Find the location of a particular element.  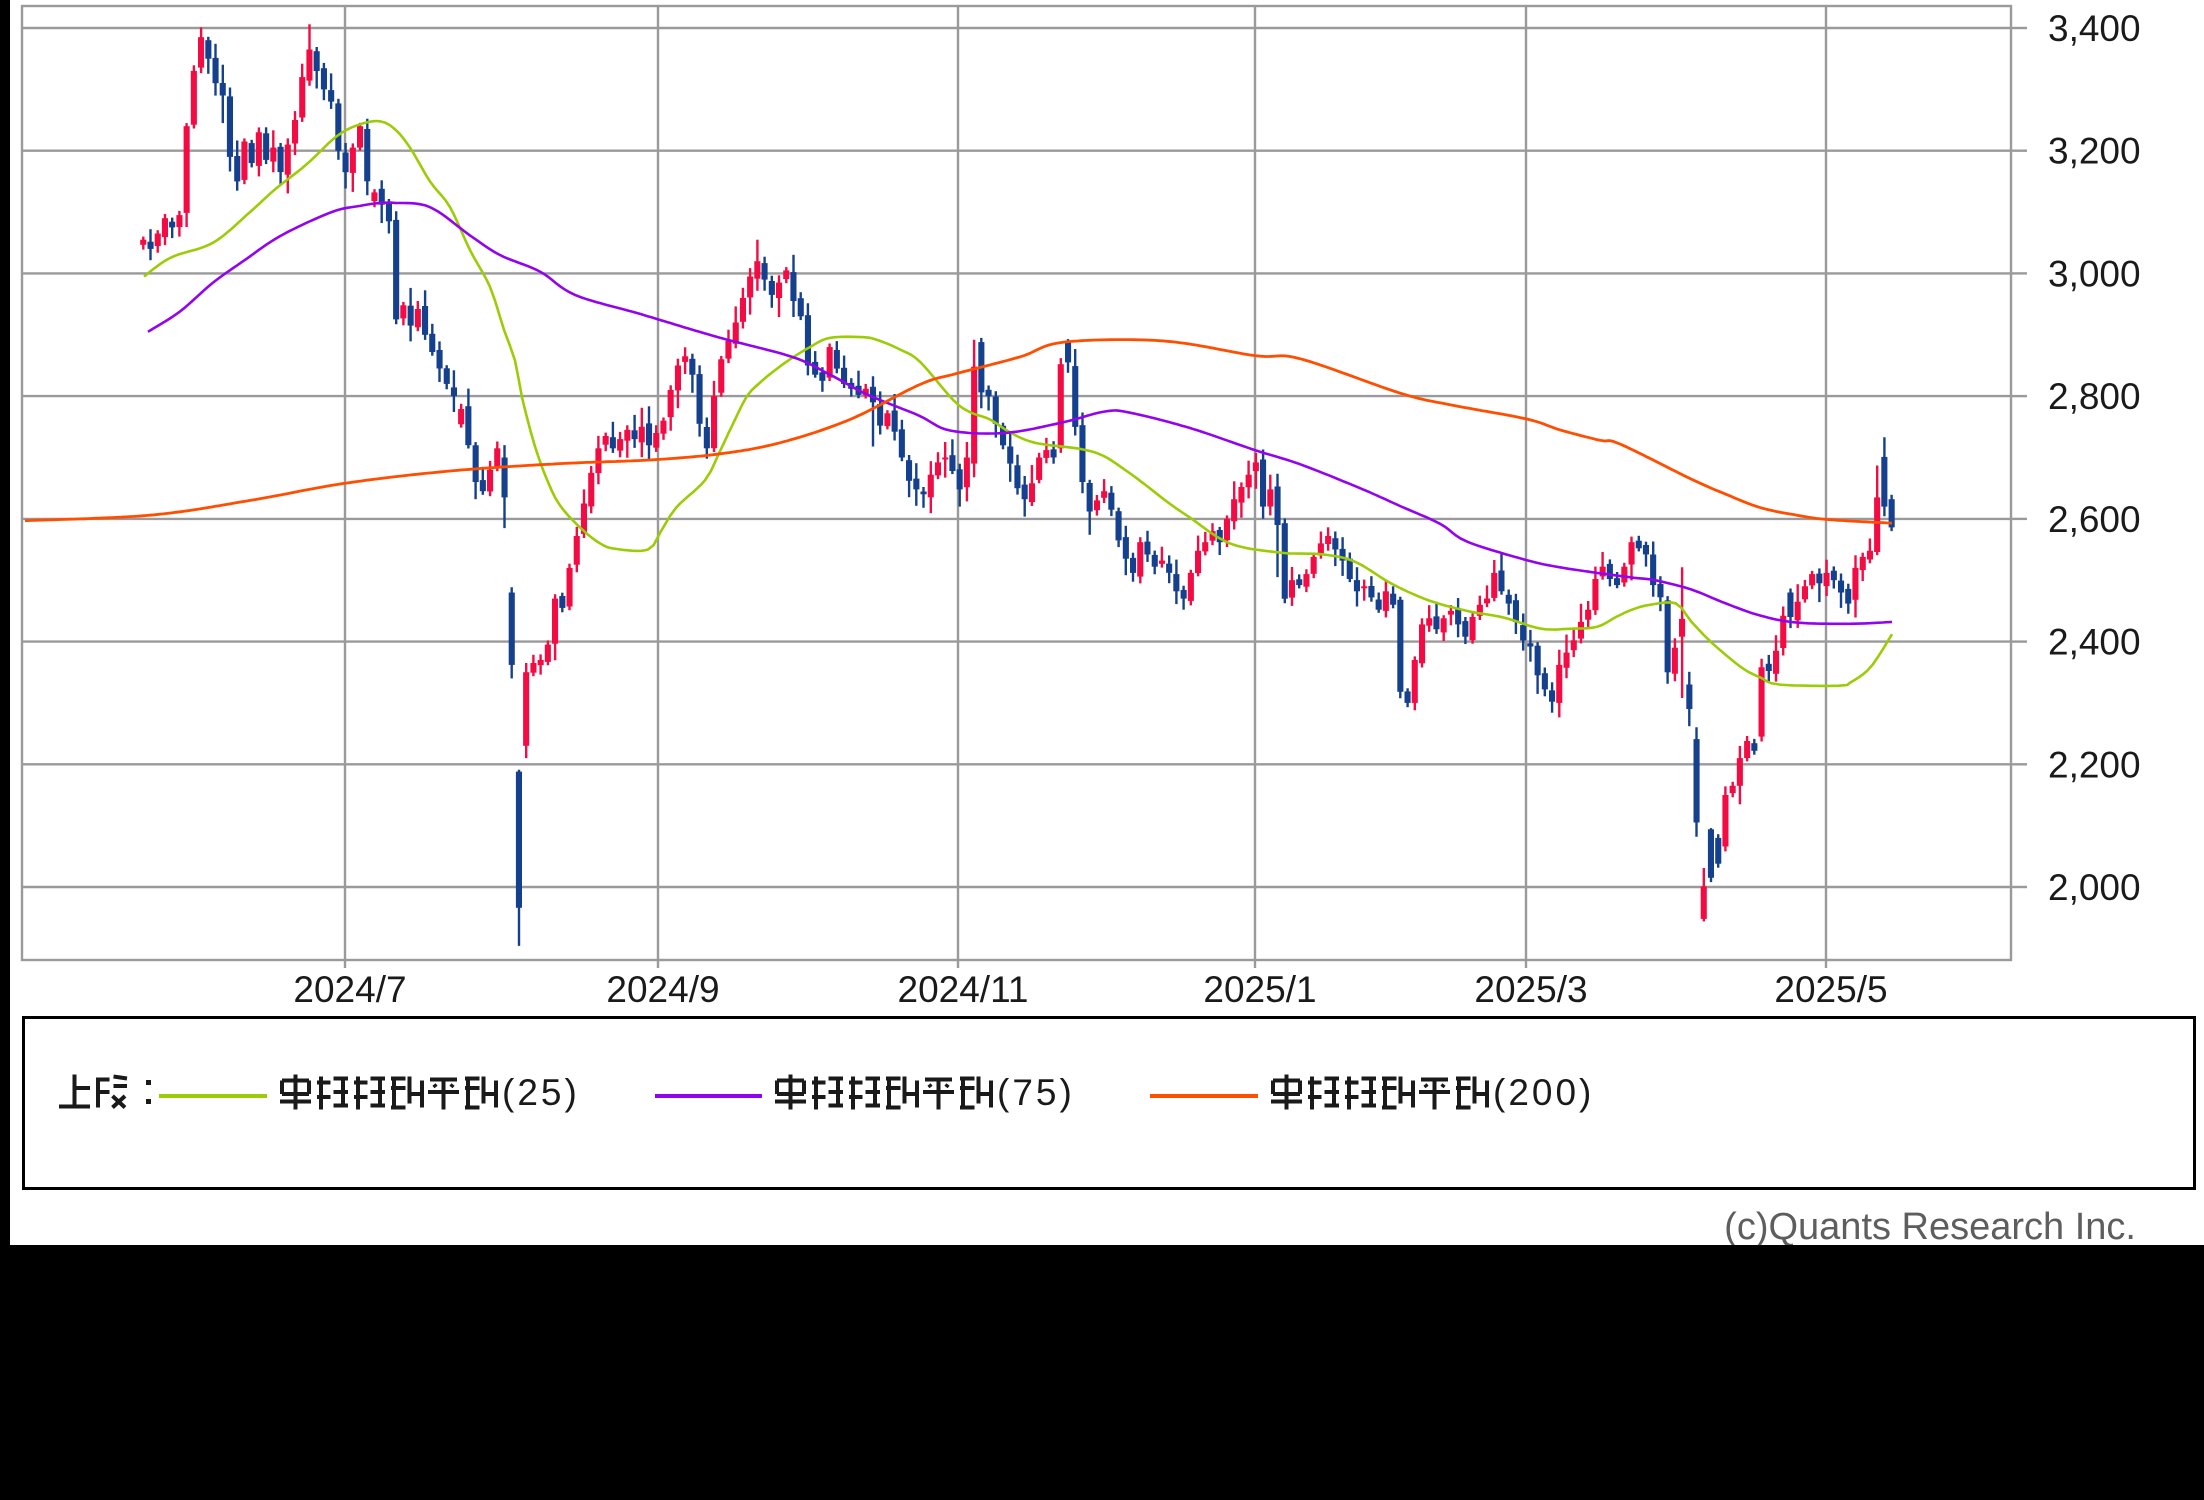

svg-text: 2,000 is located at coordinates (2094, 887).